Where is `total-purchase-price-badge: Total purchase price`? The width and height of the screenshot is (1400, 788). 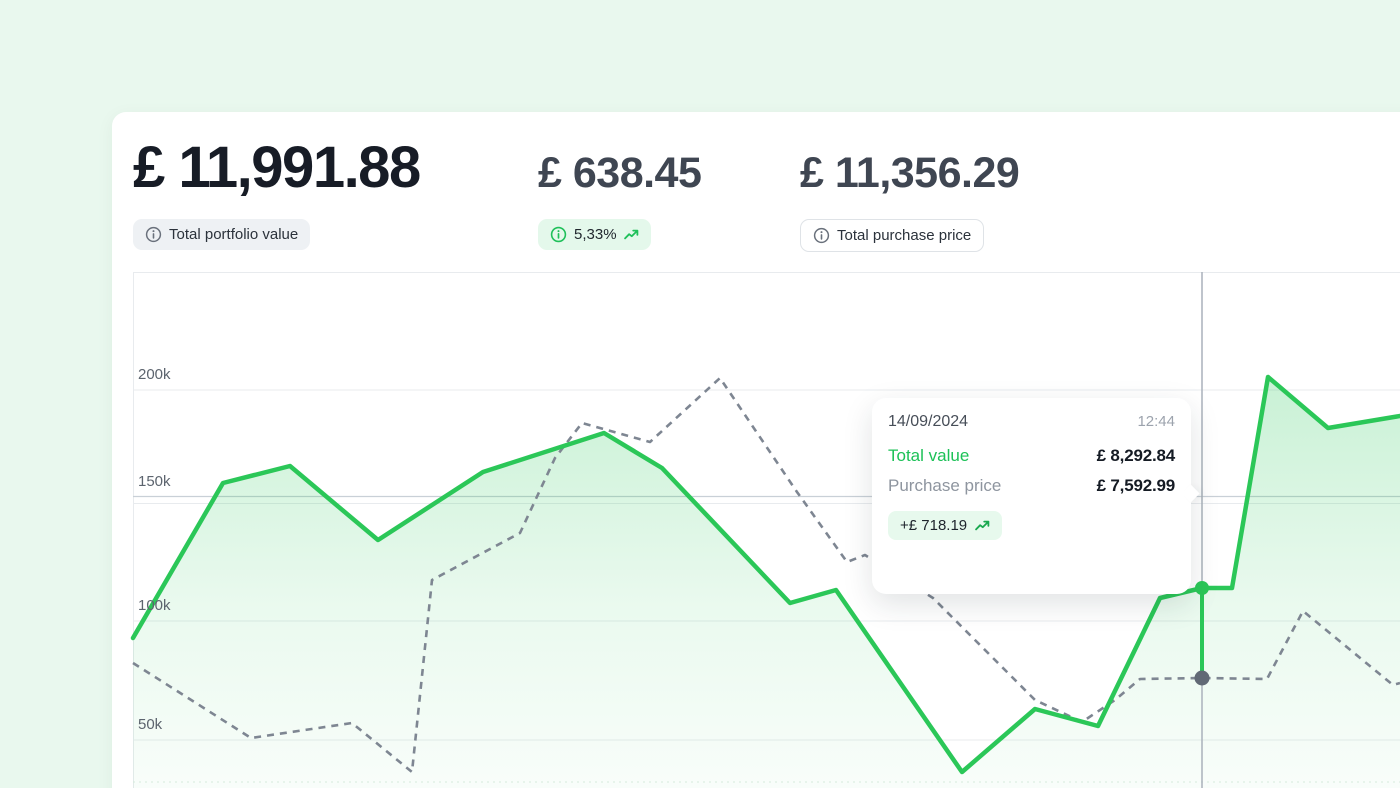
total-purchase-price-badge: Total purchase price is located at coordinates (892, 235).